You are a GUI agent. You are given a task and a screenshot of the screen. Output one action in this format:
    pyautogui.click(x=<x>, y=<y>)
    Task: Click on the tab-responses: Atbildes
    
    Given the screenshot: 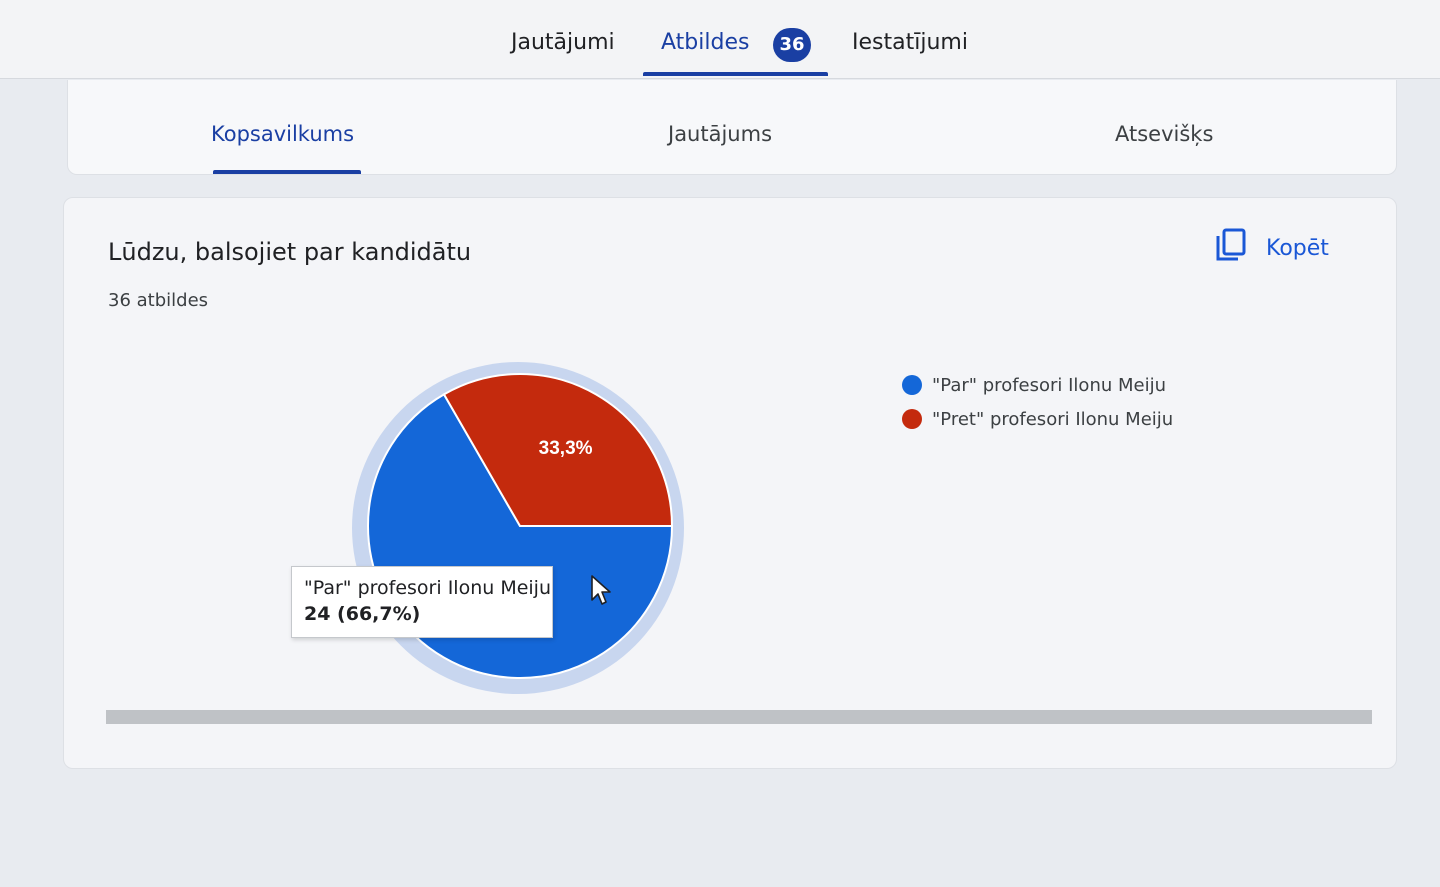 What is the action you would take?
    pyautogui.click(x=705, y=42)
    